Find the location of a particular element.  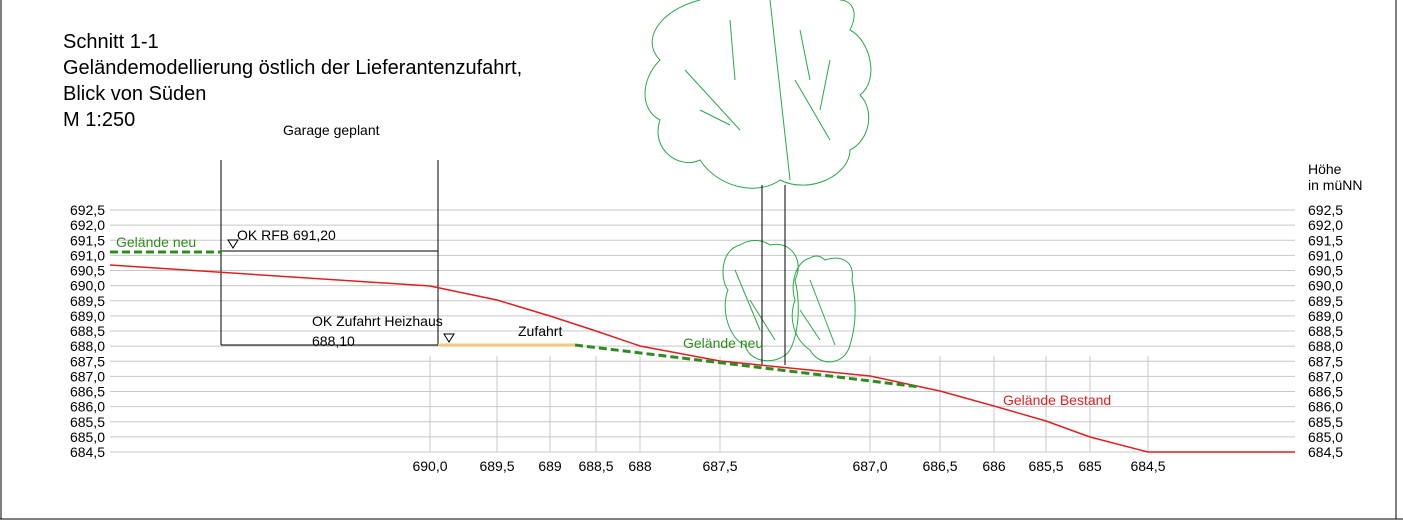

title: Blick von Süden is located at coordinates (134, 94).